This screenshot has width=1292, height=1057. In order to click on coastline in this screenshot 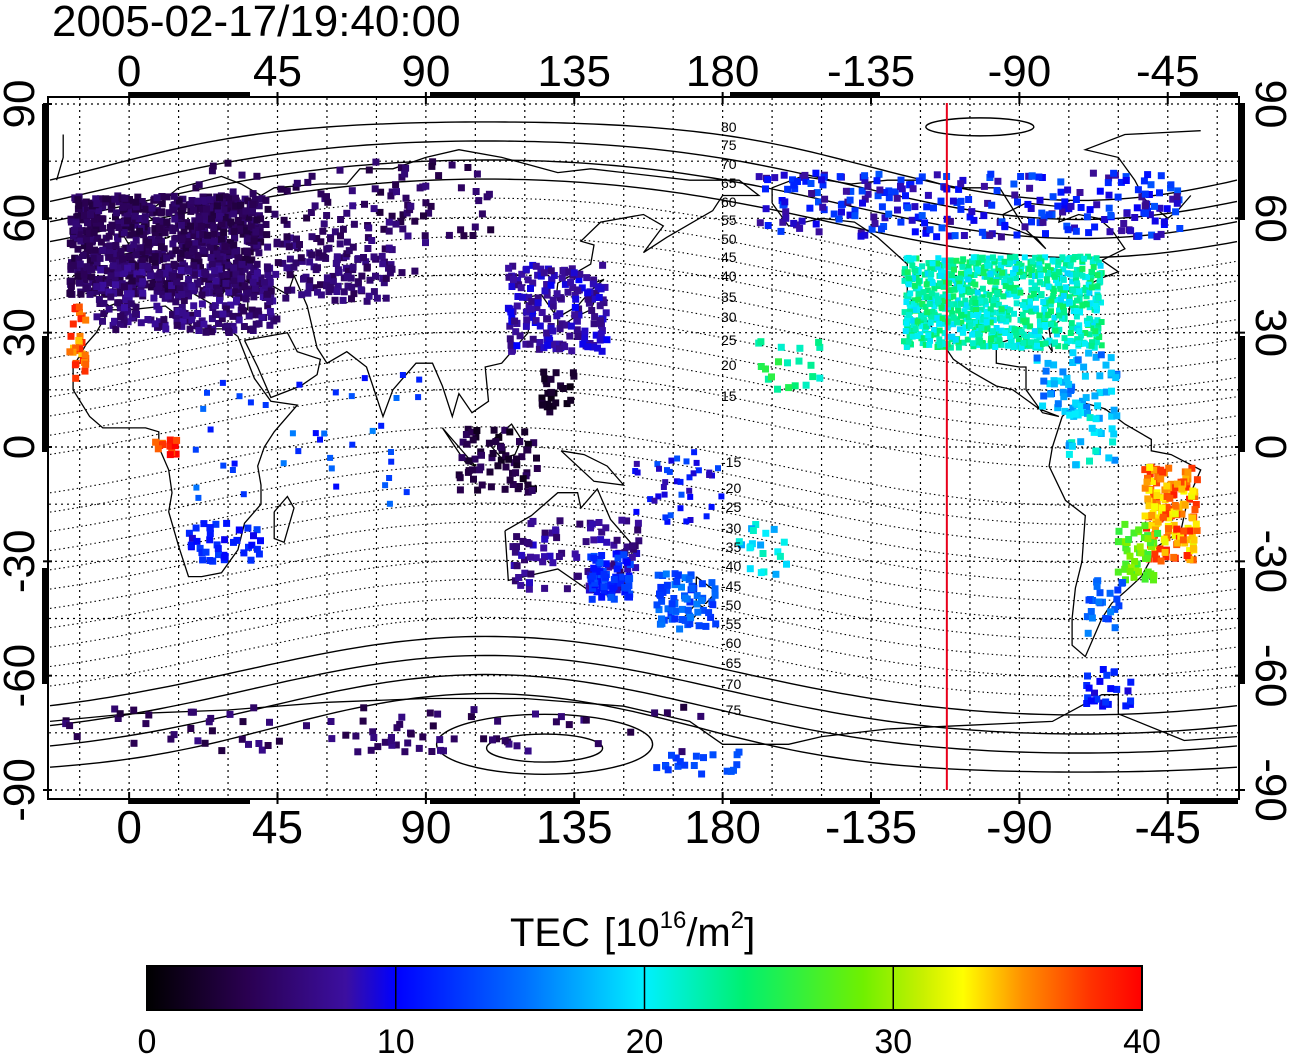, I will do `click(643, 719)`.